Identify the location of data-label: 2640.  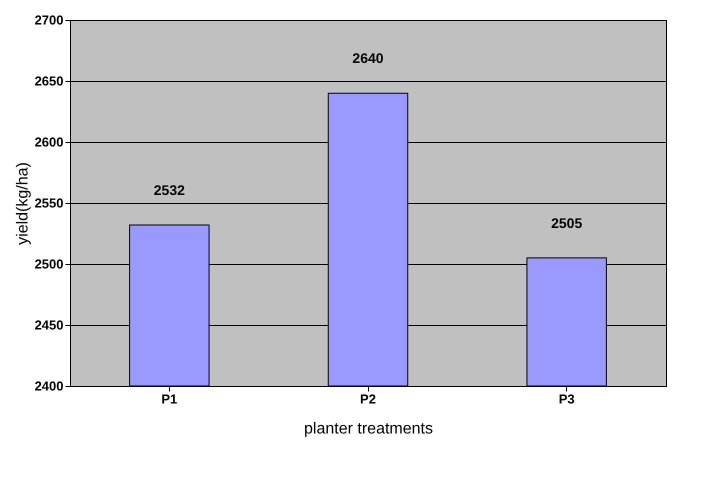
(368, 58).